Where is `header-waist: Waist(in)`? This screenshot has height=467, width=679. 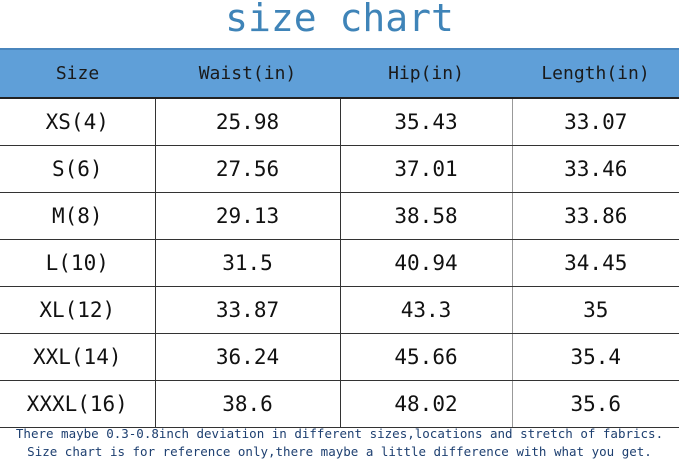 header-waist: Waist(in) is located at coordinates (247, 73).